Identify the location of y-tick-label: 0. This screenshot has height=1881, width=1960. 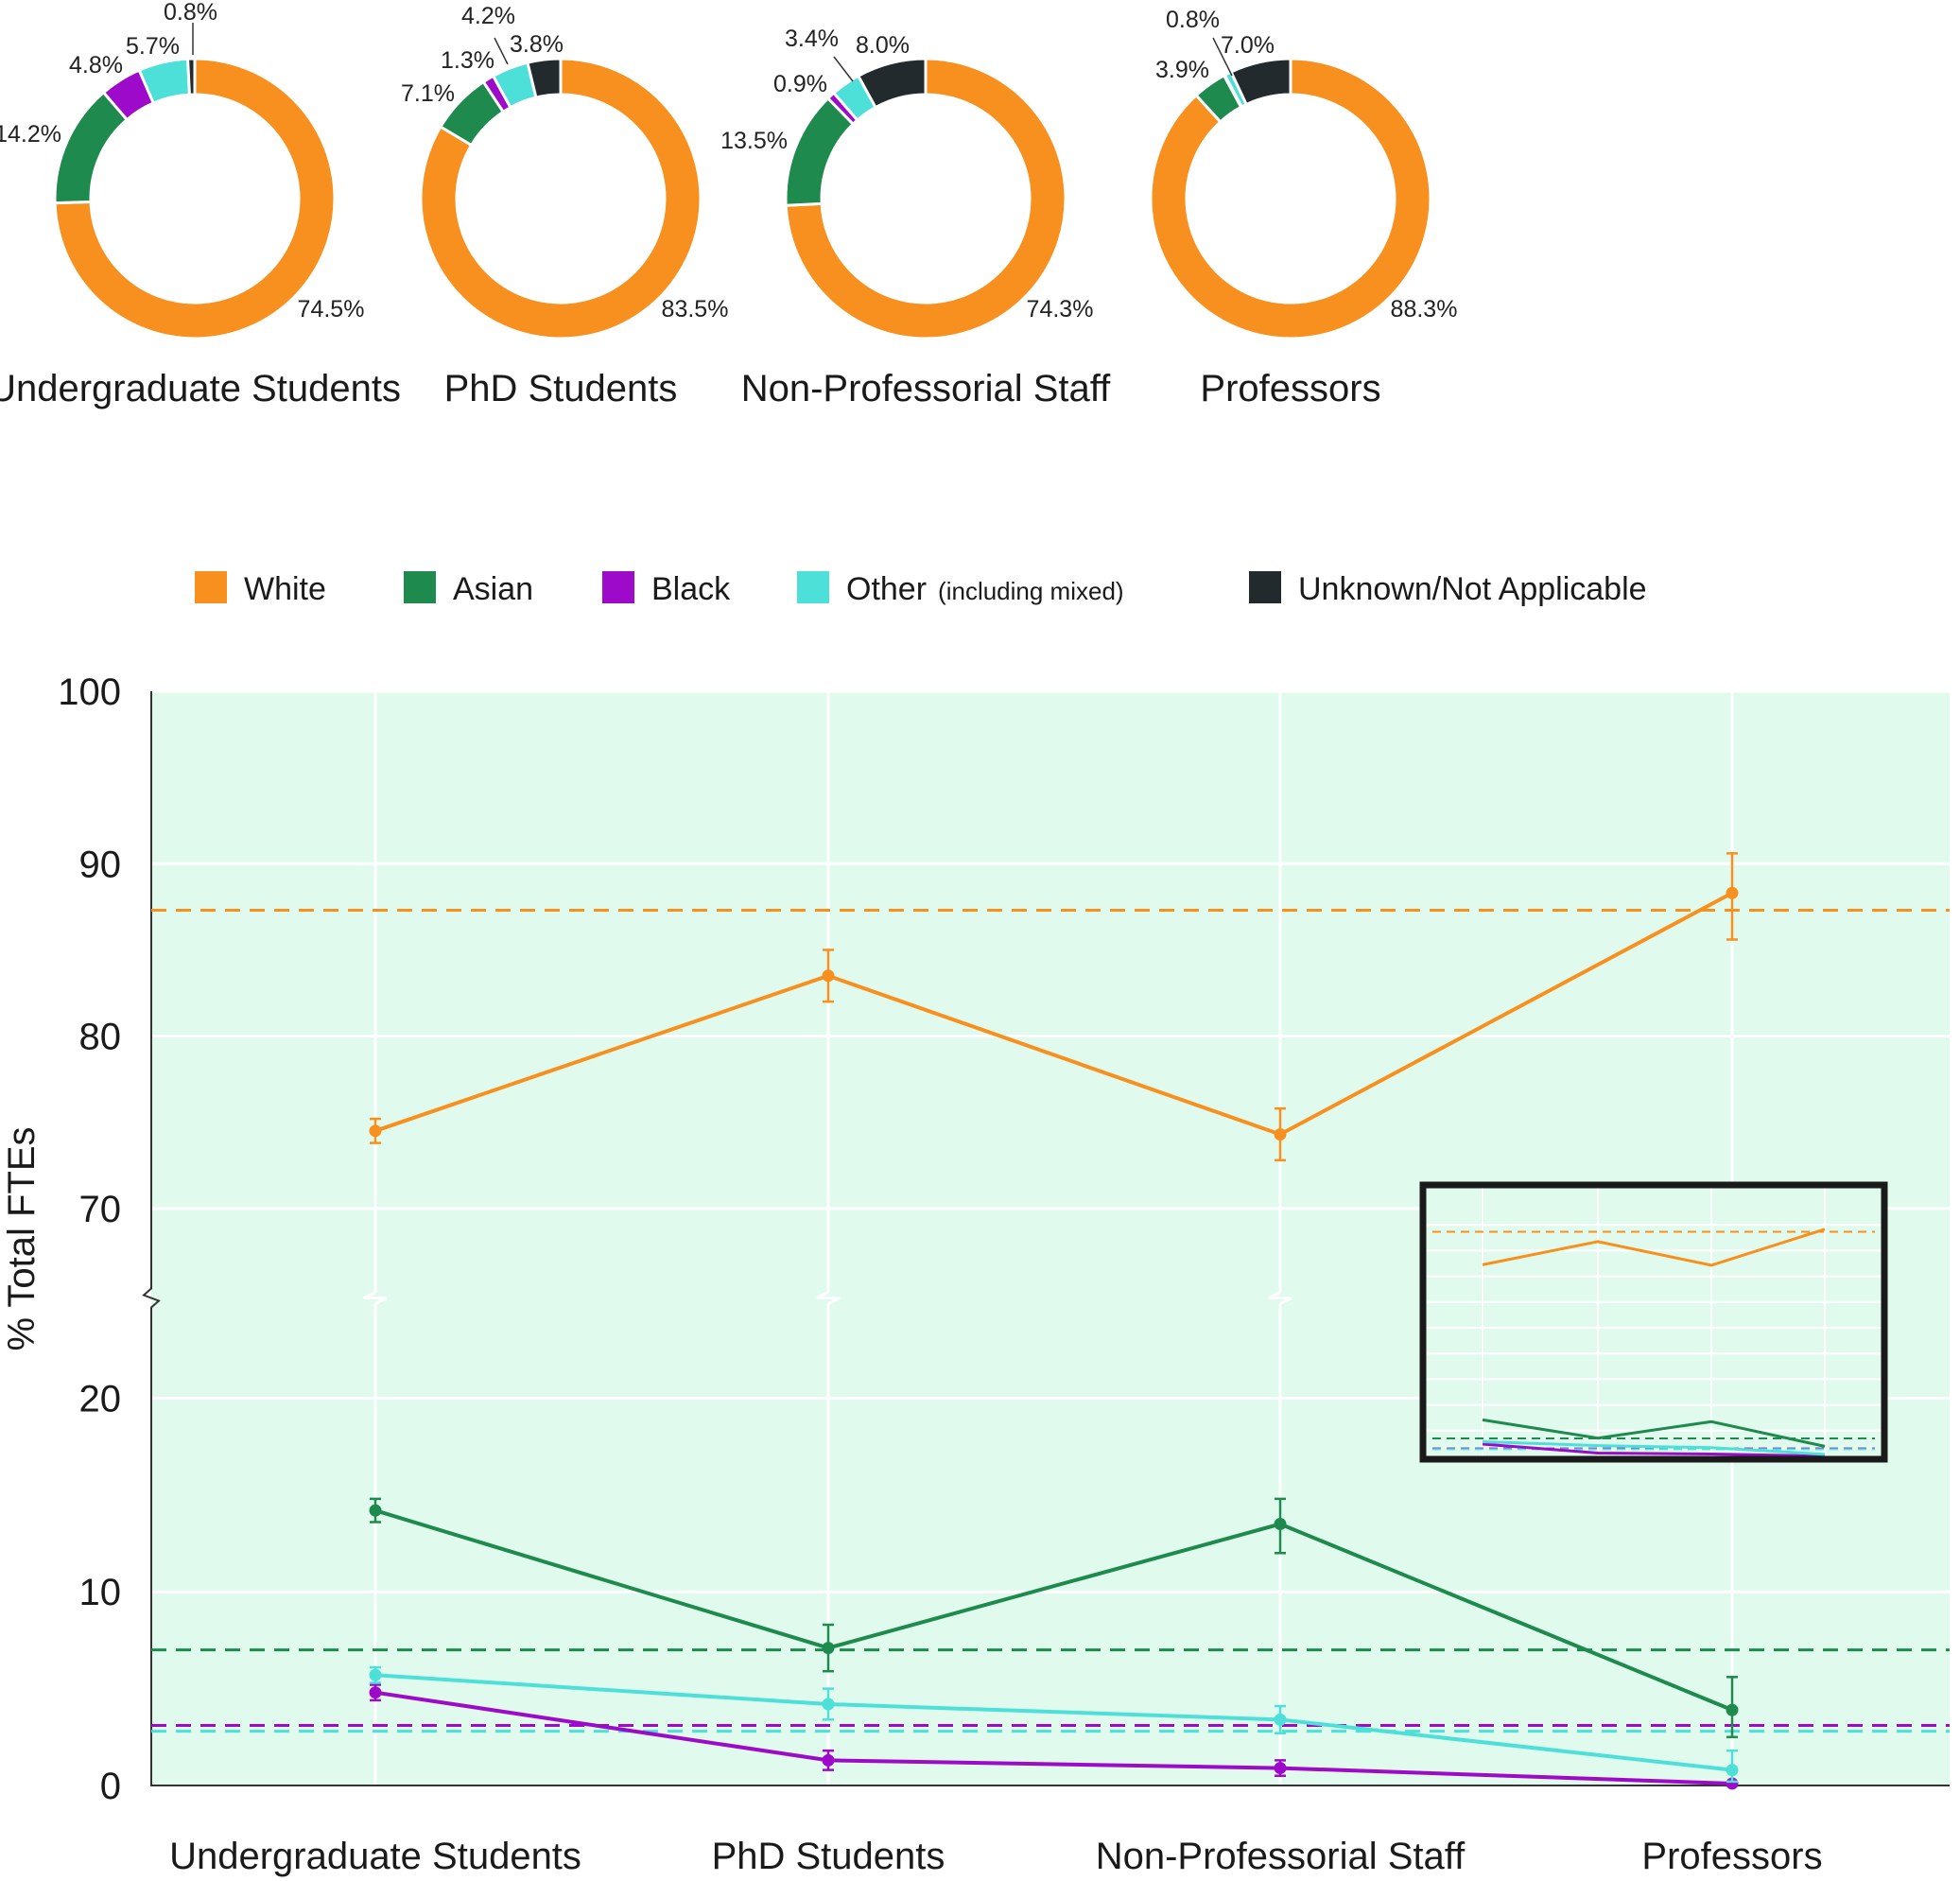
(111, 1787).